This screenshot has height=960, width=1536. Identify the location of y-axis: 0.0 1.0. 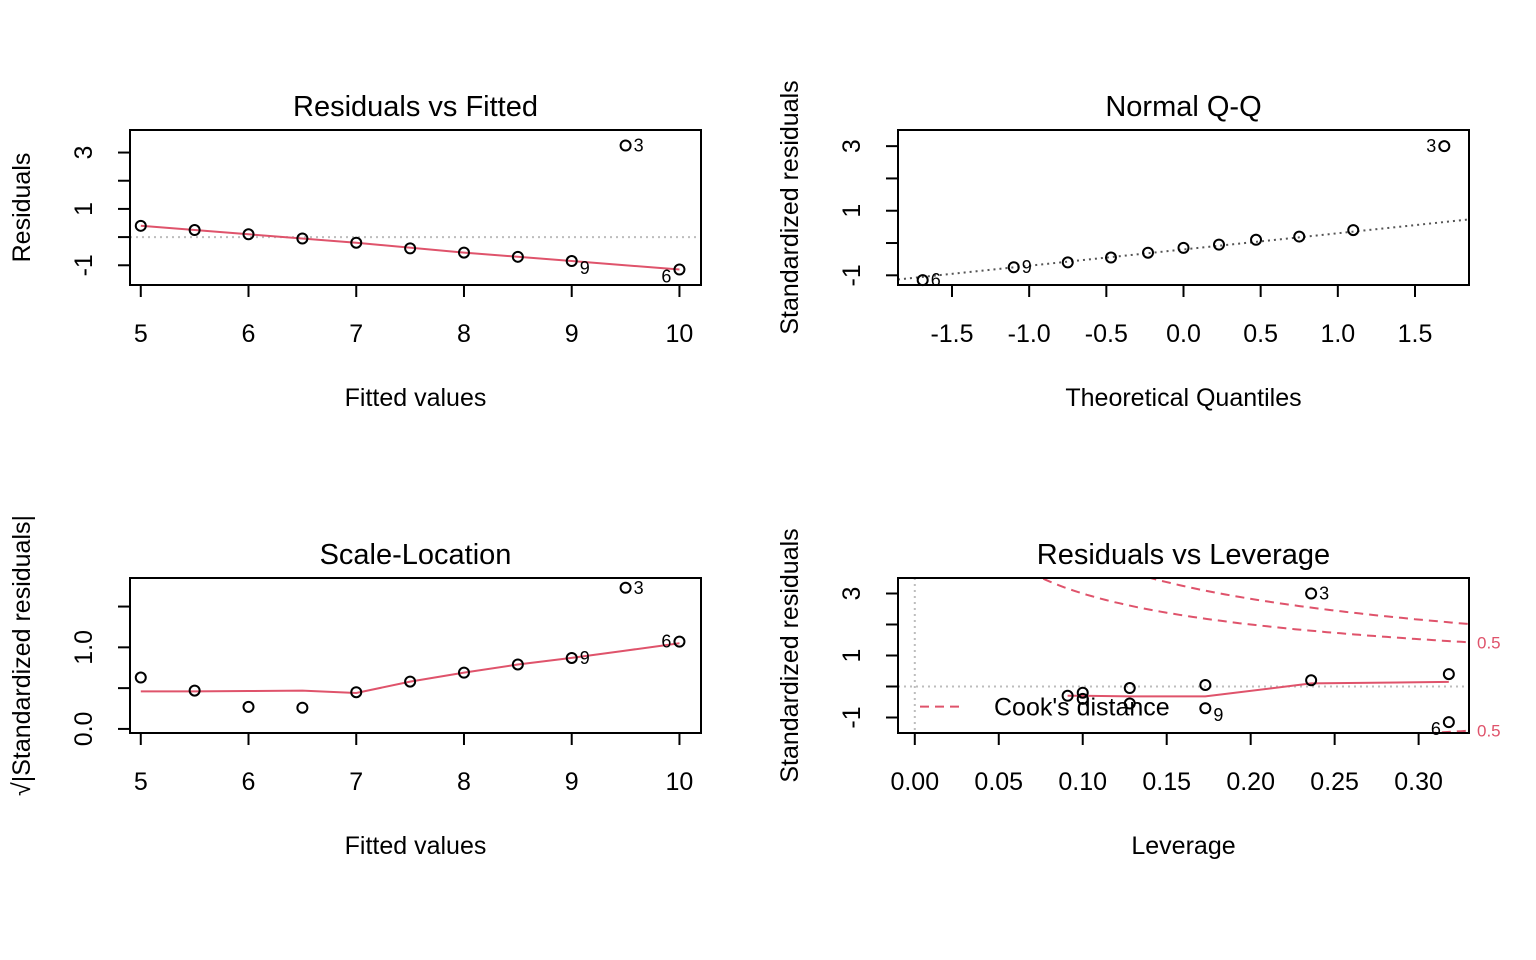
(100, 676).